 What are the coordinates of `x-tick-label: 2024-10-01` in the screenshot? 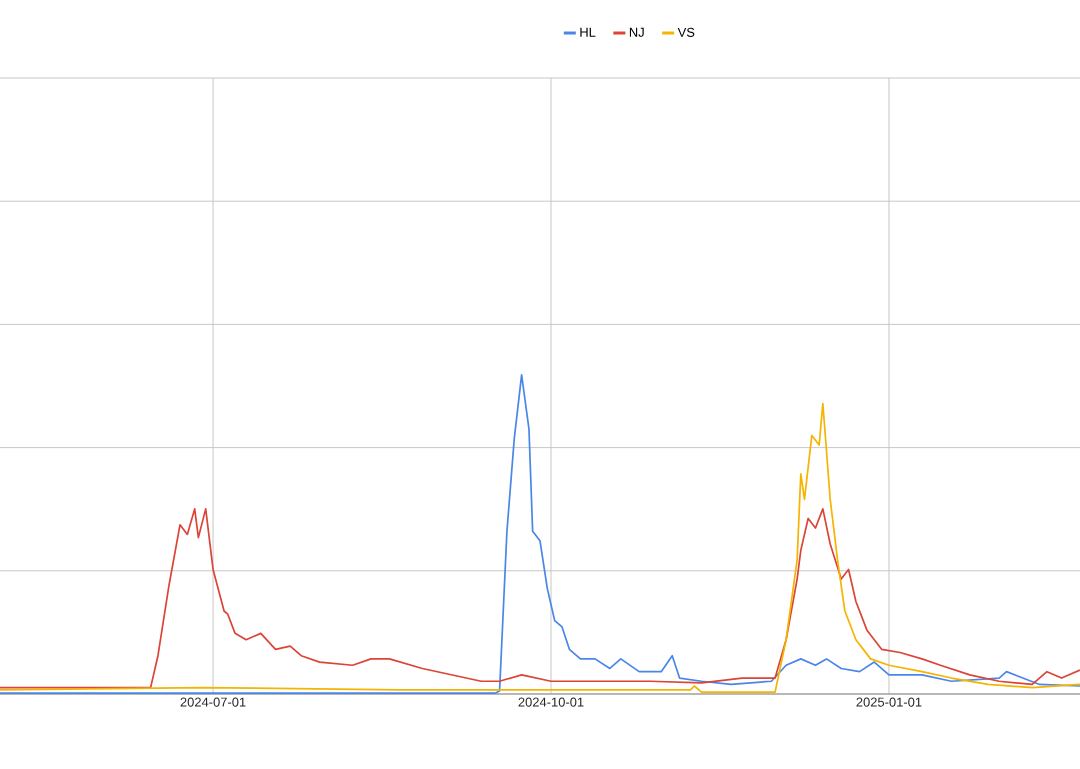 It's located at (551, 702).